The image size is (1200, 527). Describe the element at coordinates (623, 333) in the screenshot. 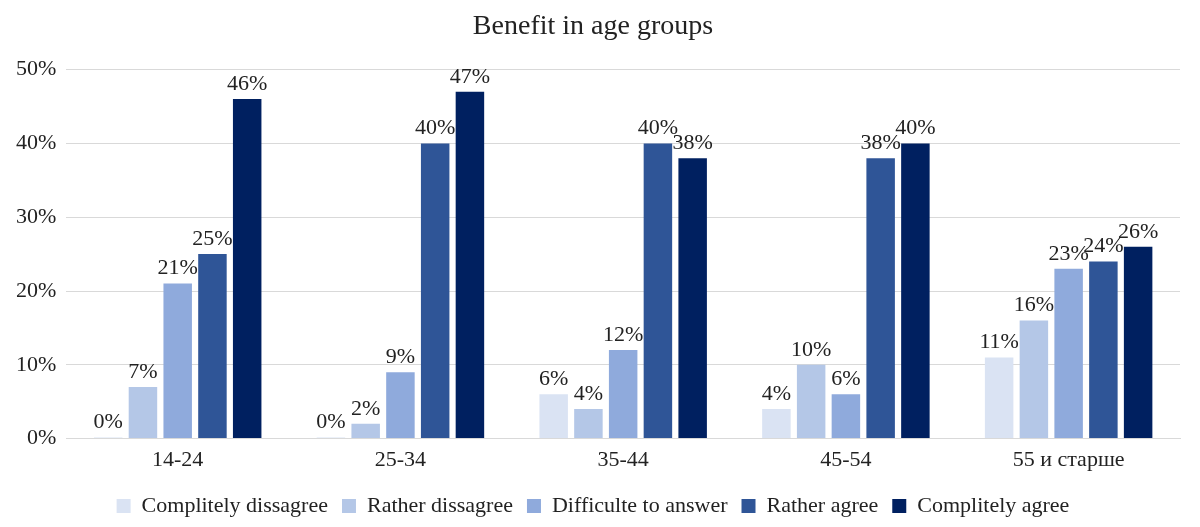

I see `data-label: 12%` at that location.